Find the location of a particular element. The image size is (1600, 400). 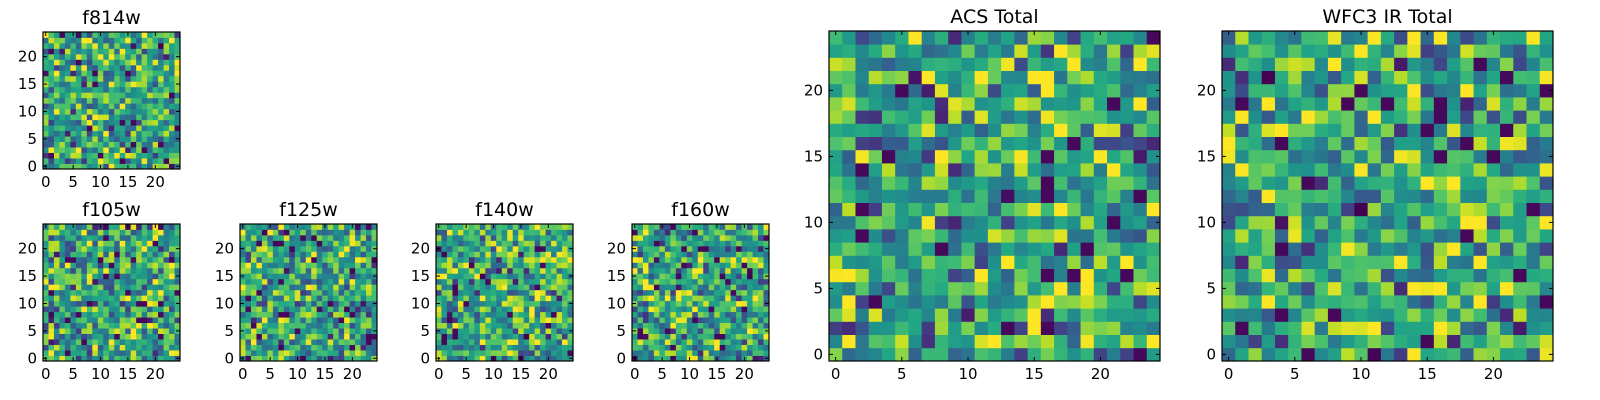

y-tick-label: 0 is located at coordinates (818, 354).